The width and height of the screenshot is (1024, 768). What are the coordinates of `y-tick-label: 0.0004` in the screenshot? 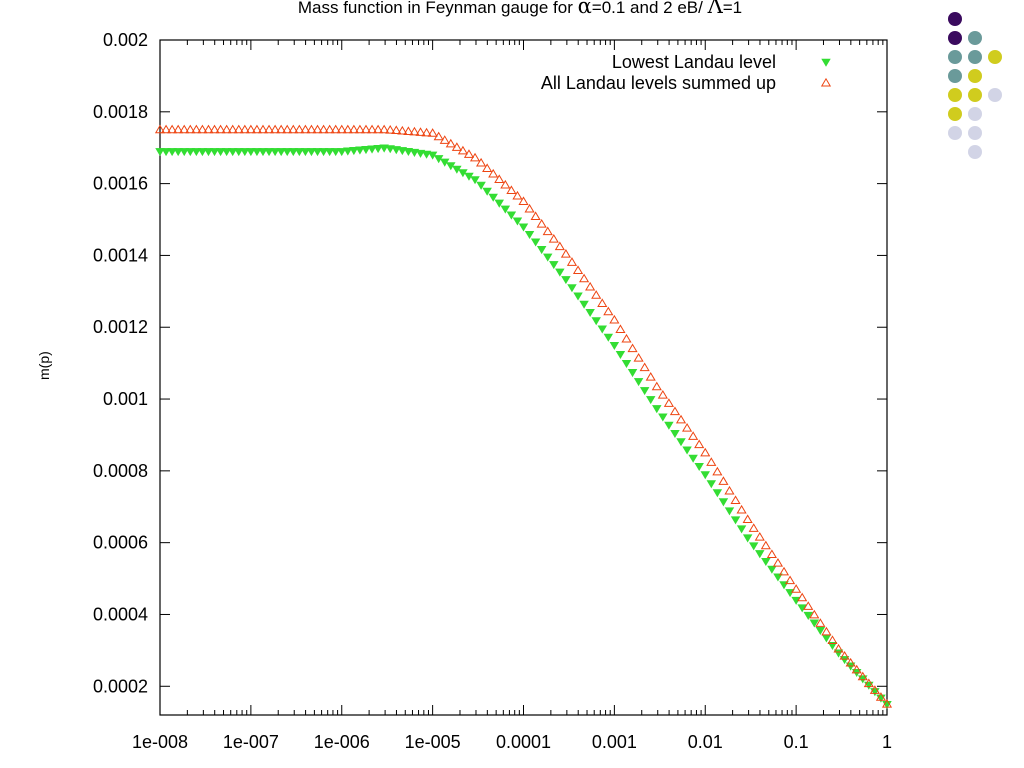 It's located at (120, 614).